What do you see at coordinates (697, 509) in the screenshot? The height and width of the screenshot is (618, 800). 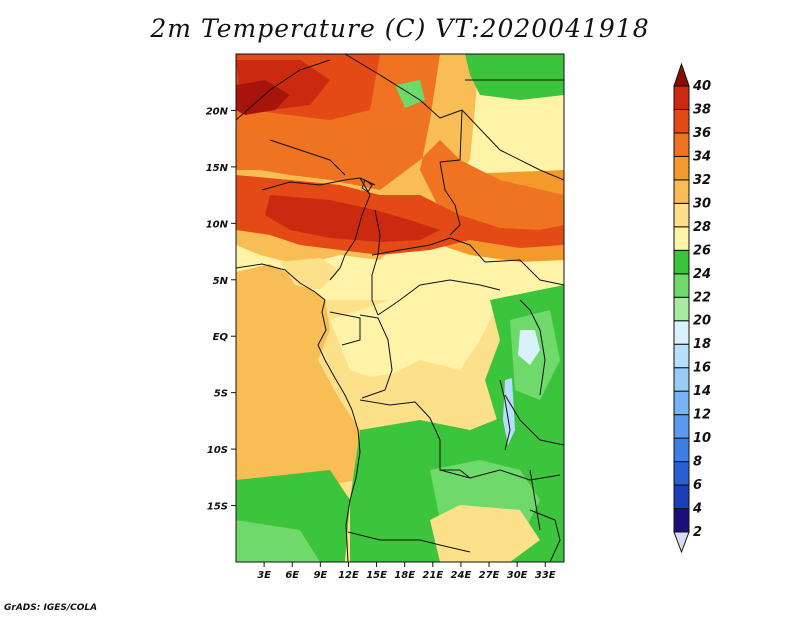 I see `colorbar-label: 4` at bounding box center [697, 509].